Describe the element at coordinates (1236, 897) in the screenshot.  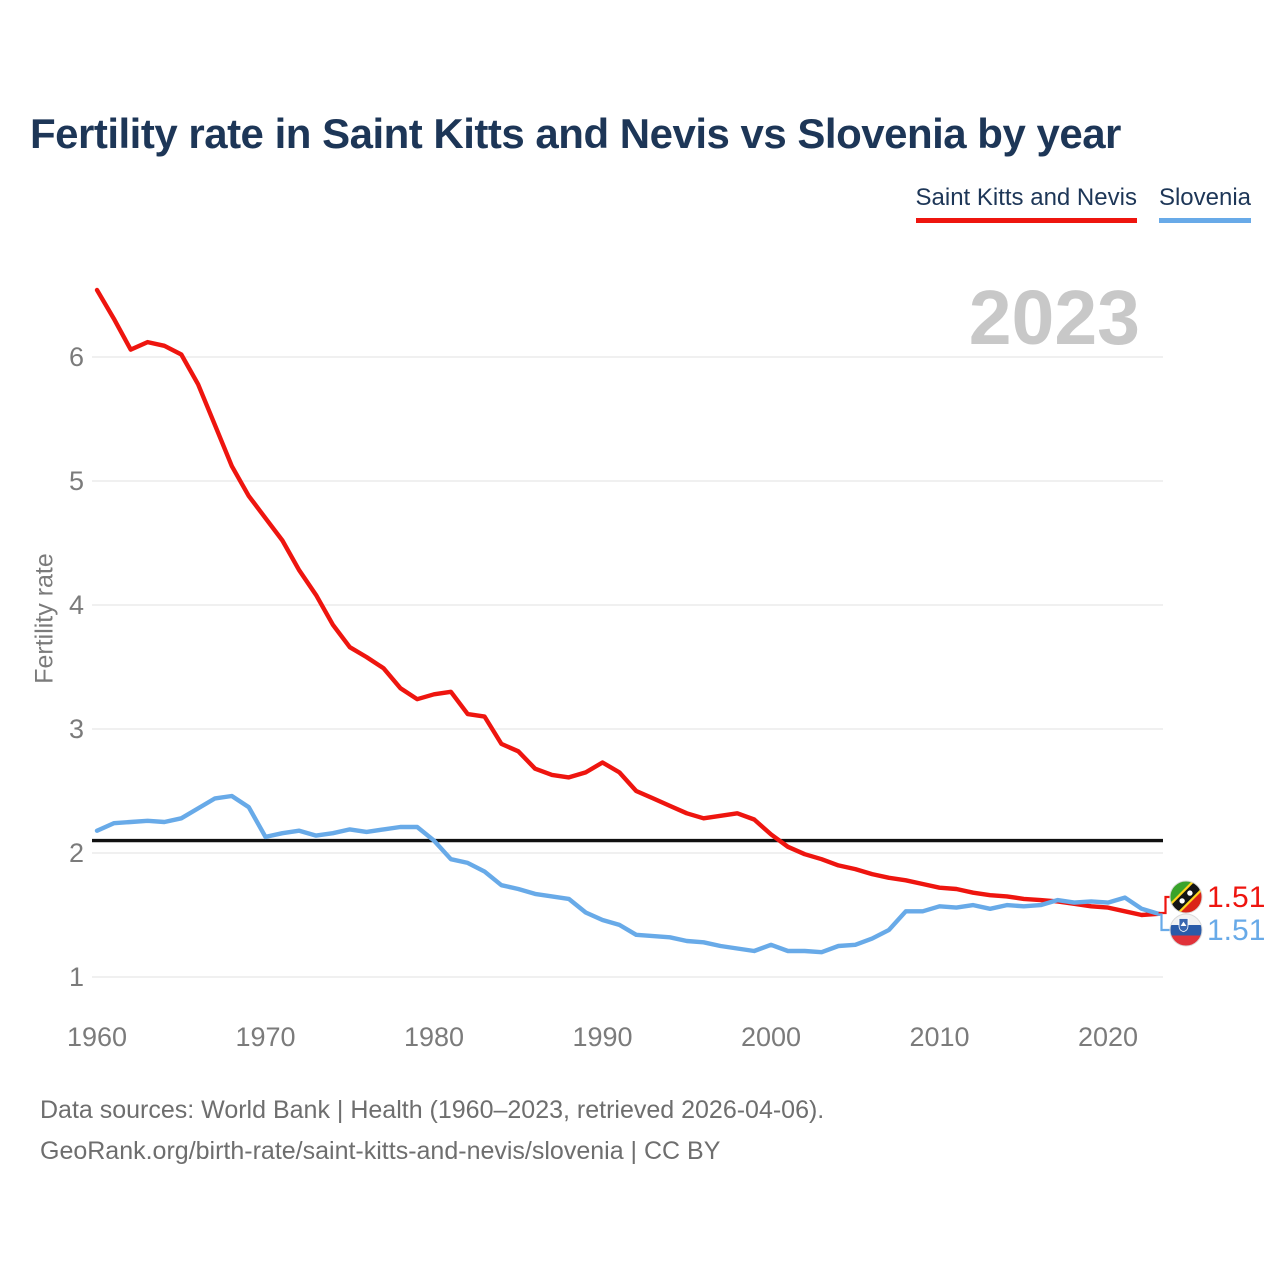
I see `end-value-saint-kitts-and-nevis: 1.51` at that location.